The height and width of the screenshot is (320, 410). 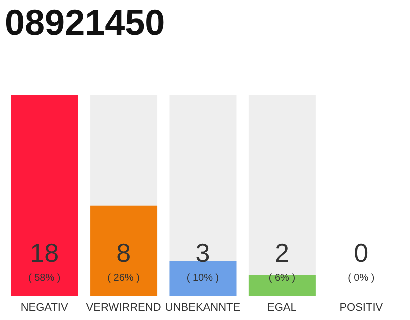 What do you see at coordinates (282, 253) in the screenshot?
I see `annotation: 2` at bounding box center [282, 253].